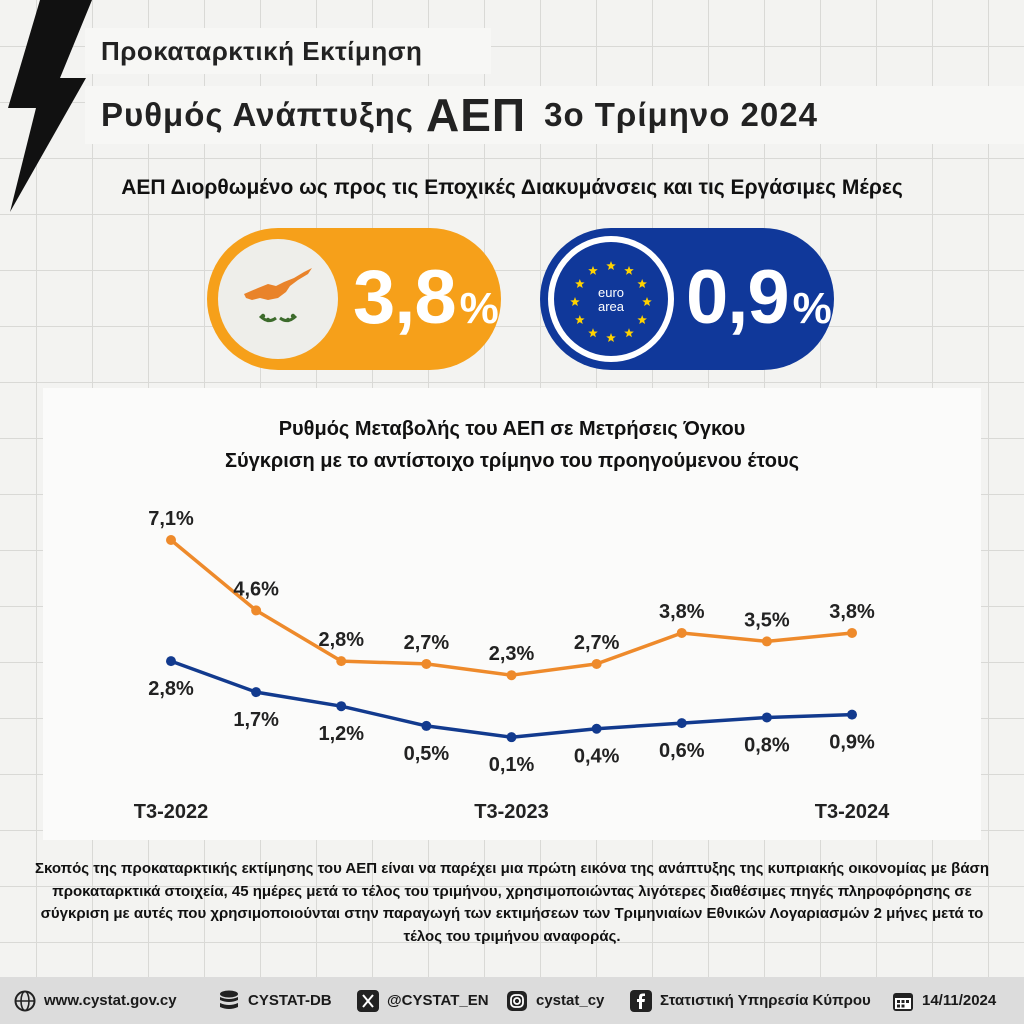 Image resolution: width=1024 pixels, height=1024 pixels. What do you see at coordinates (476, 115) in the screenshot?
I see `title-gdp: ΑΕΠ` at bounding box center [476, 115].